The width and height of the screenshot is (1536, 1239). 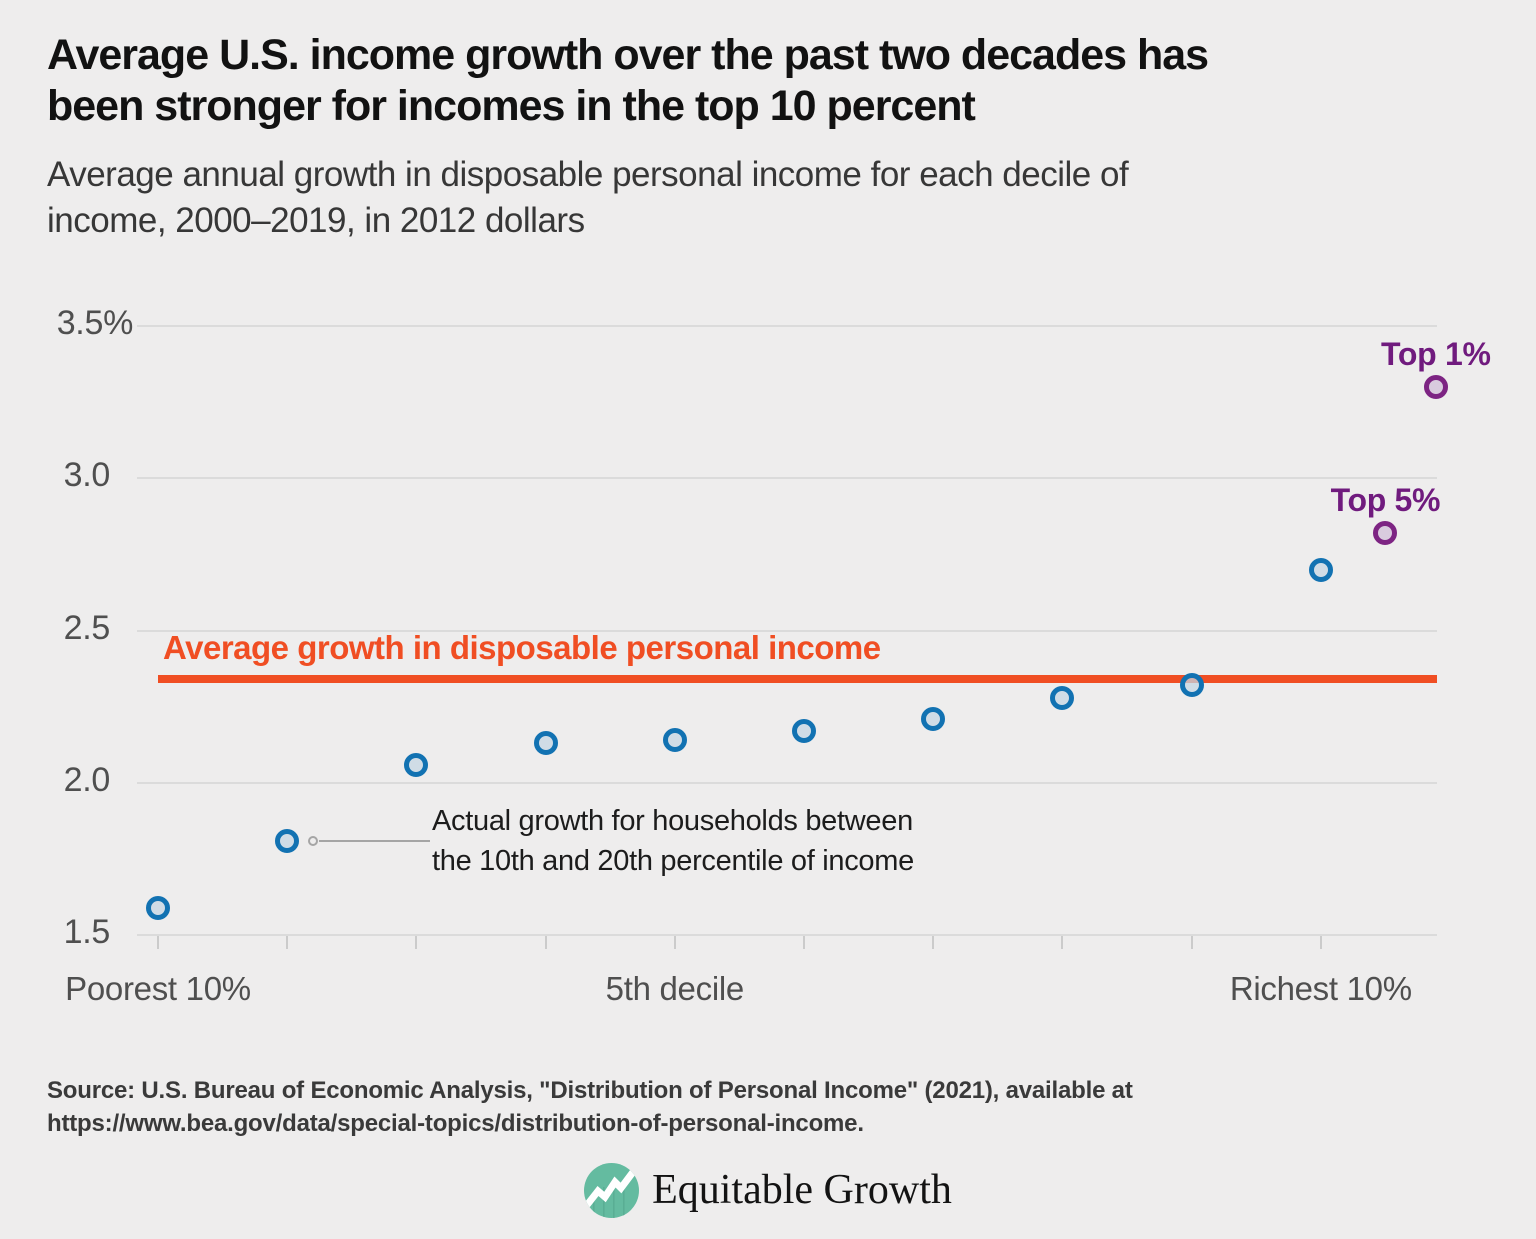 What do you see at coordinates (87, 475) in the screenshot?
I see `y-axis-label-3: 3.0` at bounding box center [87, 475].